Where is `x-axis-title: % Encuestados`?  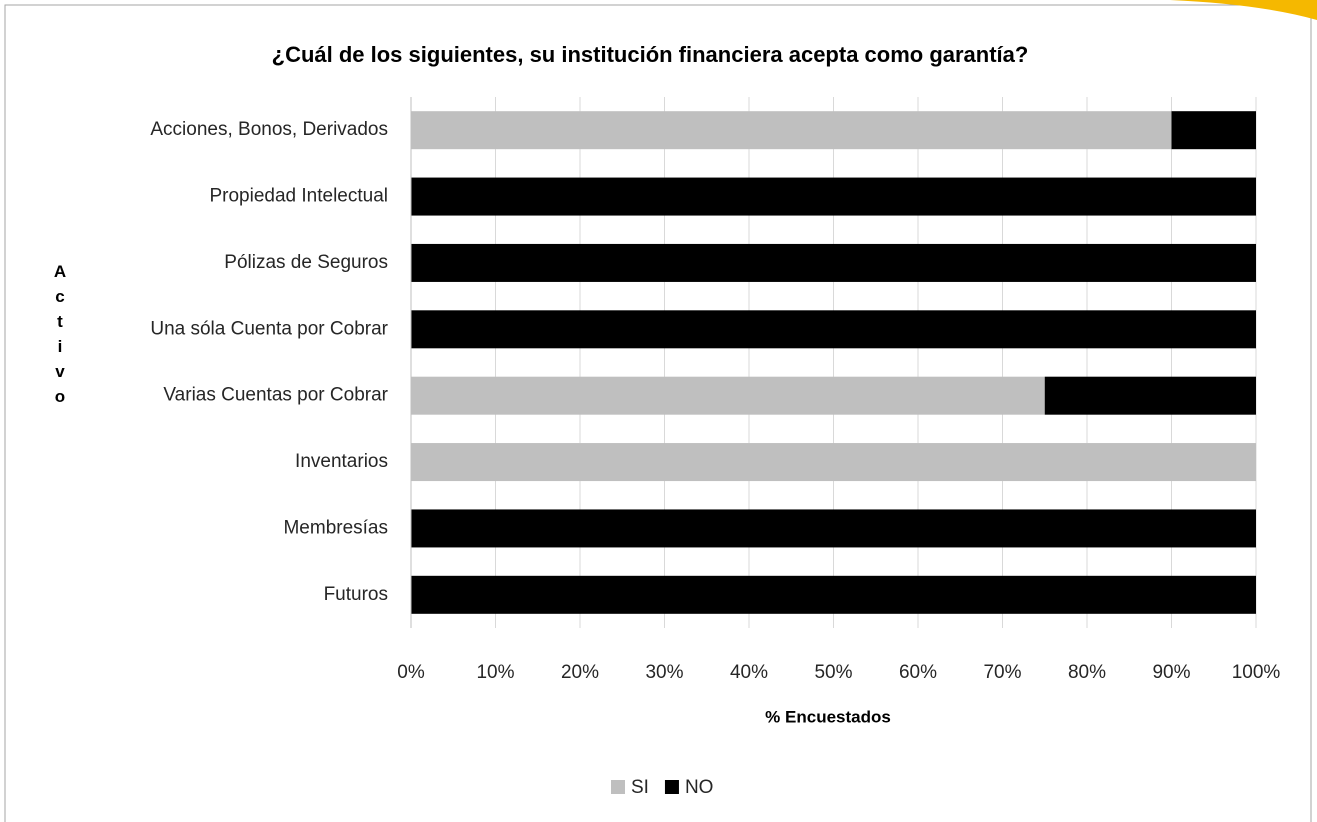 x-axis-title: % Encuestados is located at coordinates (828, 716).